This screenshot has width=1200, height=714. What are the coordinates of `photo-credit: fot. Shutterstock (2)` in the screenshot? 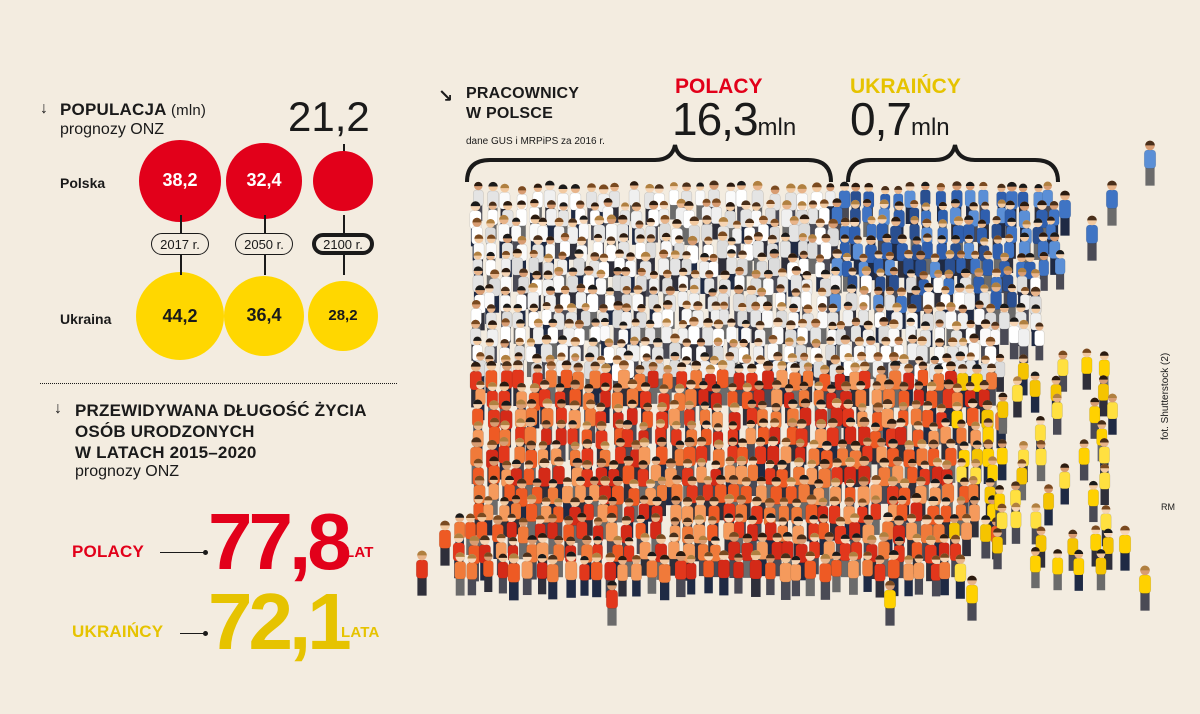 It's located at (1165, 396).